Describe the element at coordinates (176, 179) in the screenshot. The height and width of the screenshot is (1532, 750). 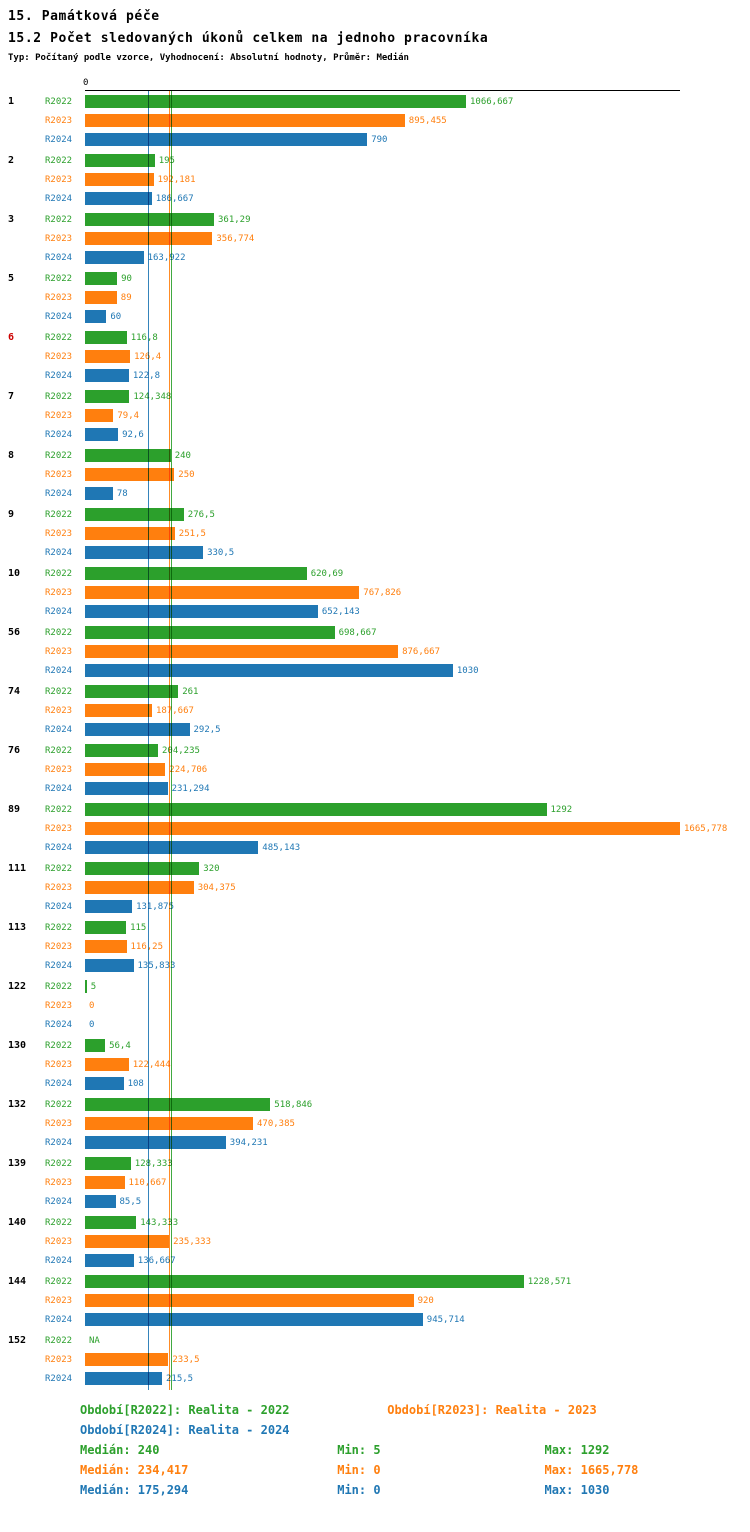
I see `value-label: 192,181` at that location.